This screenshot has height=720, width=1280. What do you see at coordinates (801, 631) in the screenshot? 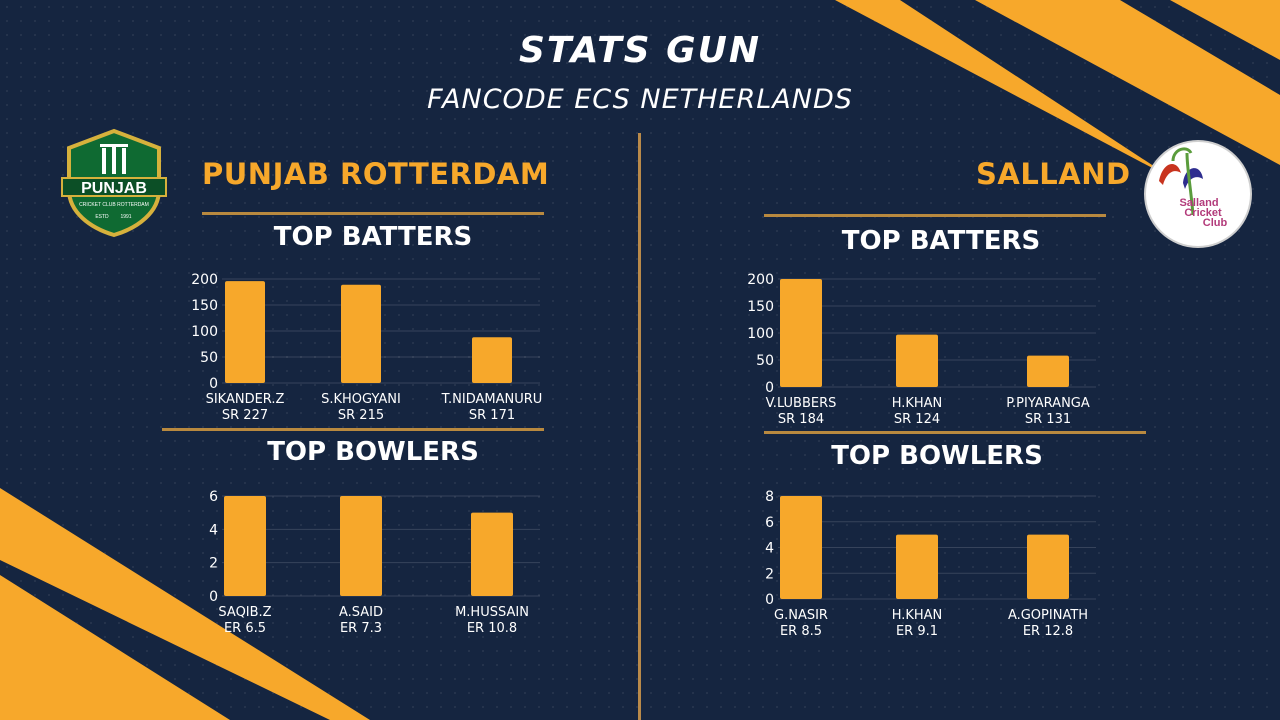
I see `category-sublabel: ER 8.5` at bounding box center [801, 631].